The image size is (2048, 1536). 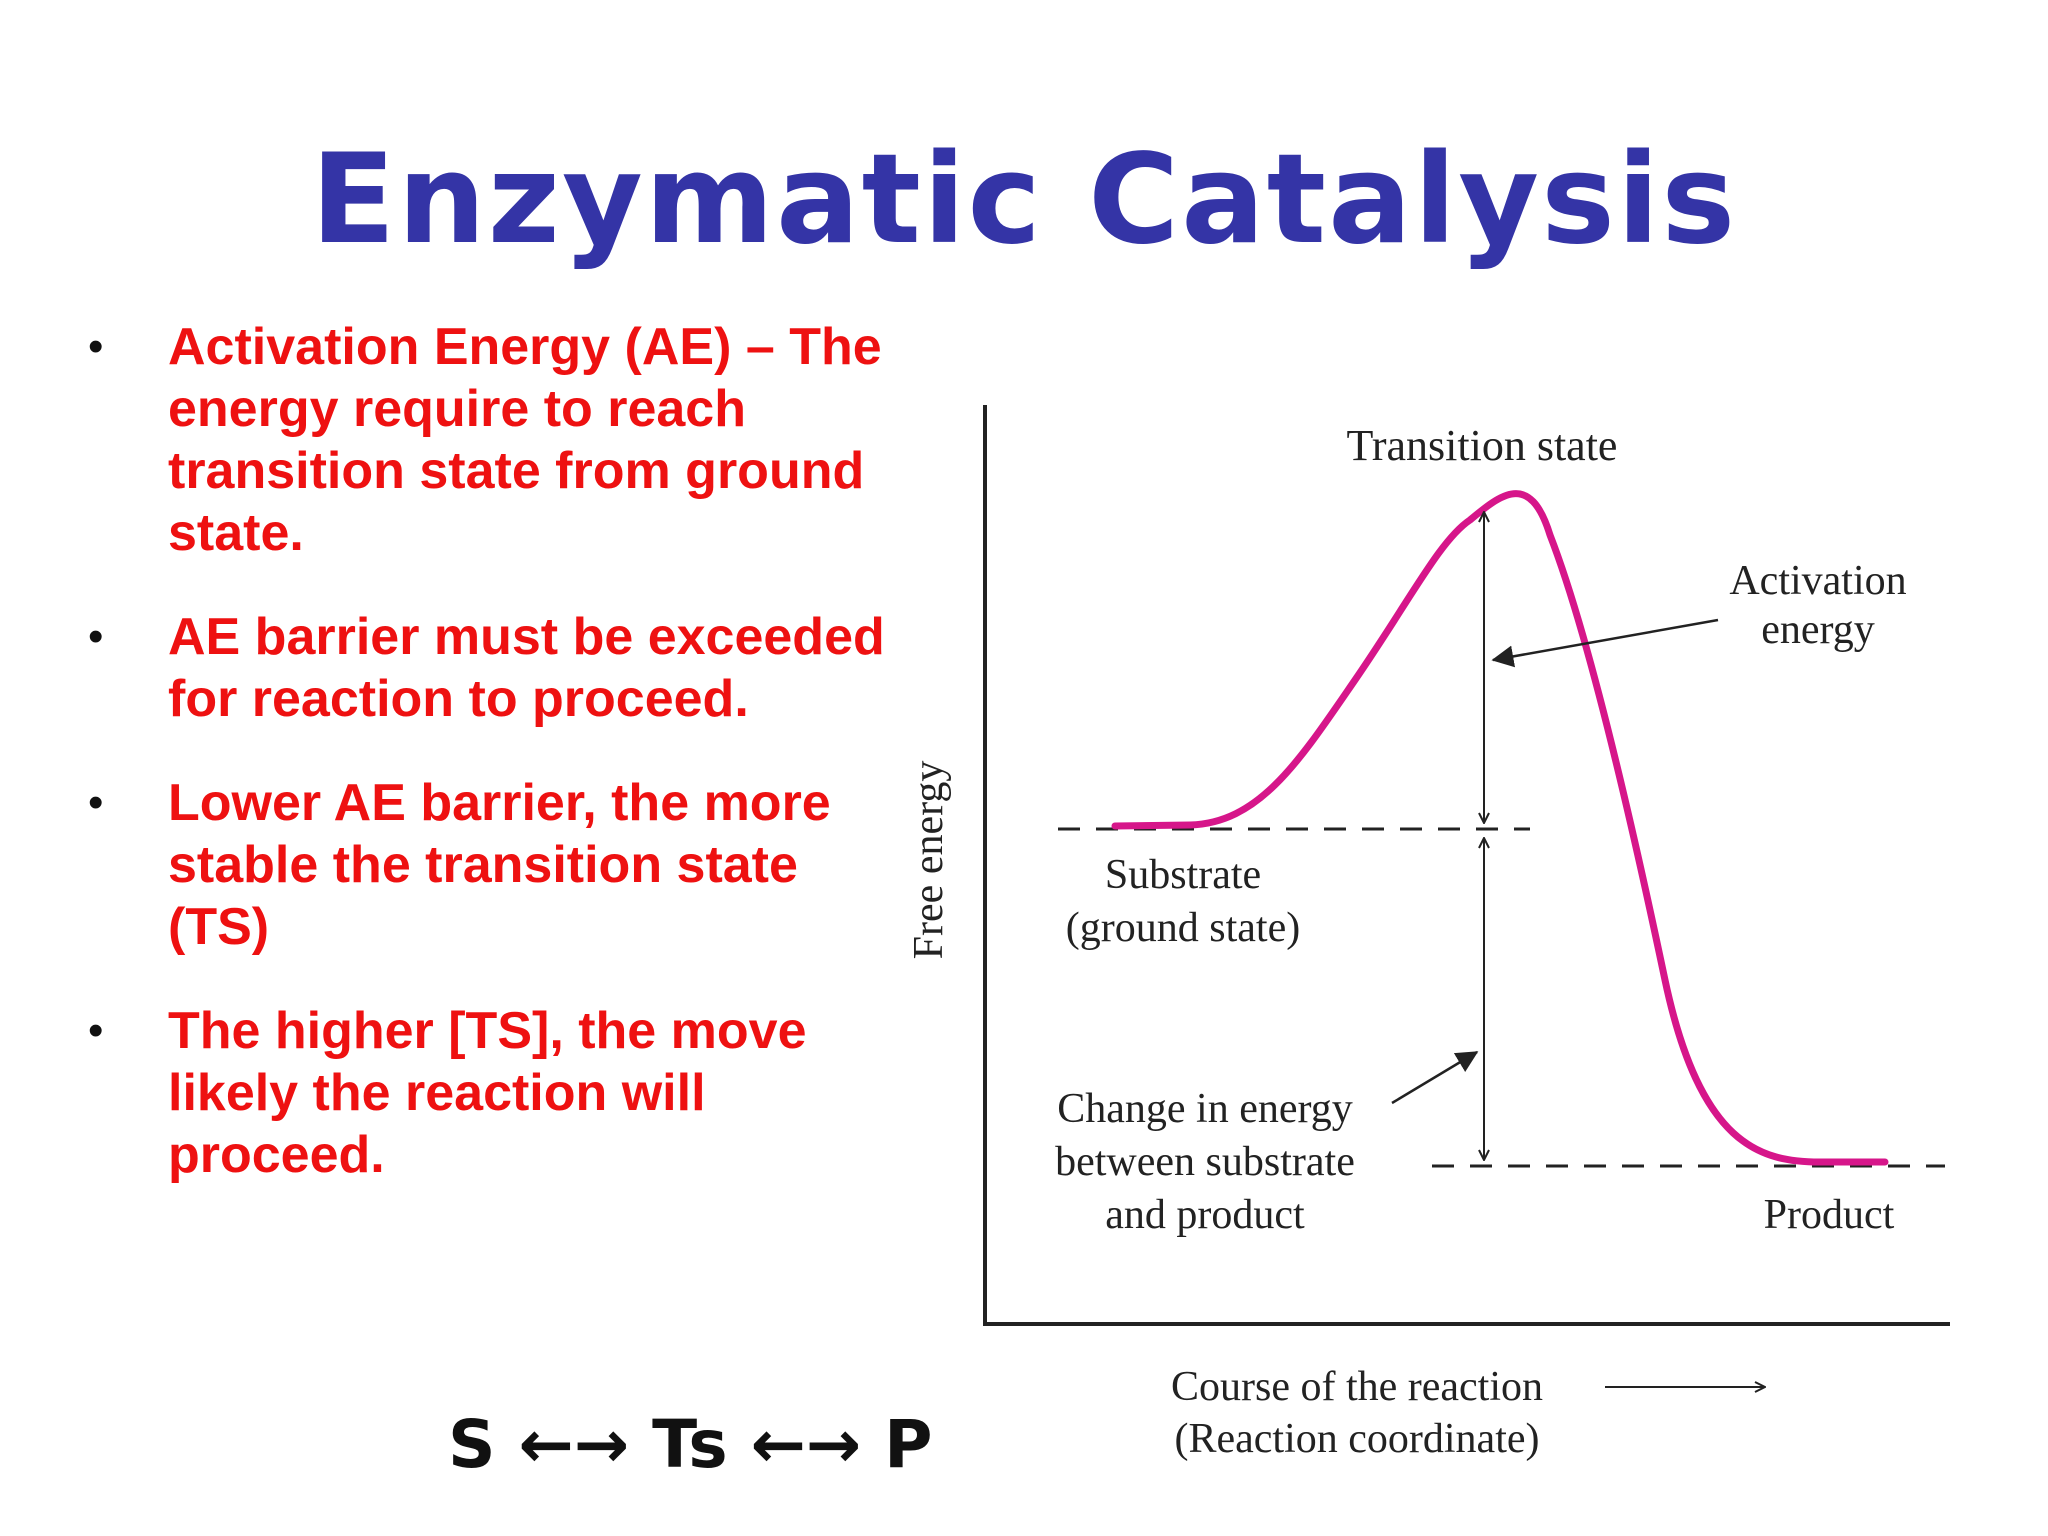 I want to click on activation-energy-label: energy, so click(x=1818, y=630).